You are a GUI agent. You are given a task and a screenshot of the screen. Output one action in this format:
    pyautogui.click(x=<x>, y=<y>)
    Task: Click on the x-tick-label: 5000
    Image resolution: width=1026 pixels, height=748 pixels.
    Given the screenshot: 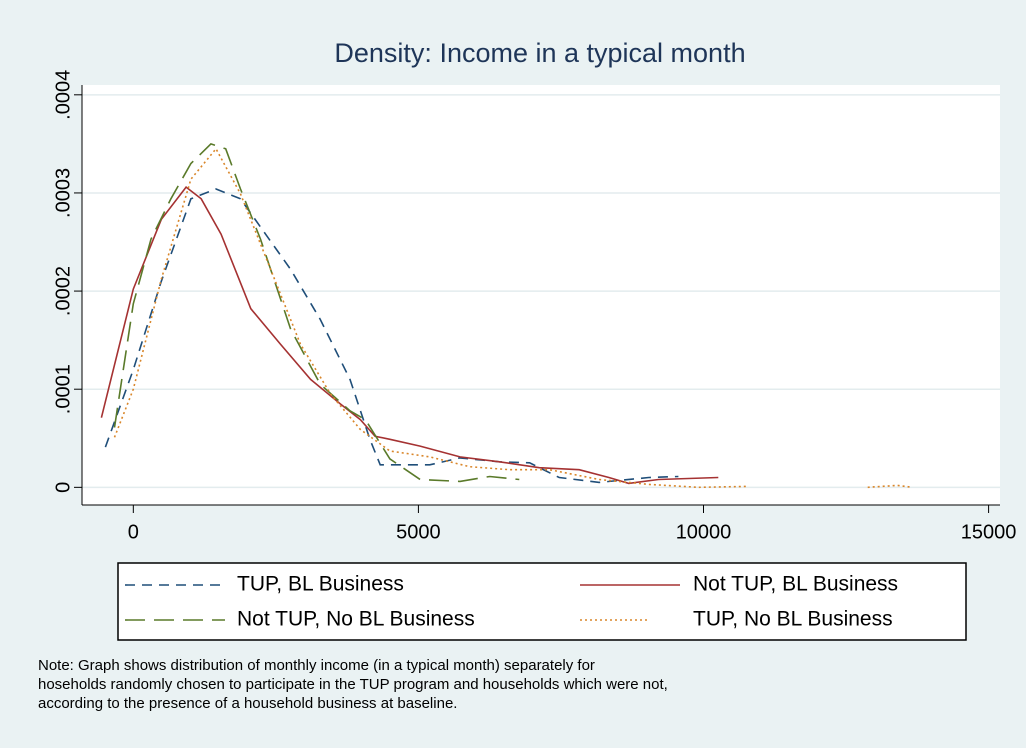 What is the action you would take?
    pyautogui.click(x=418, y=532)
    